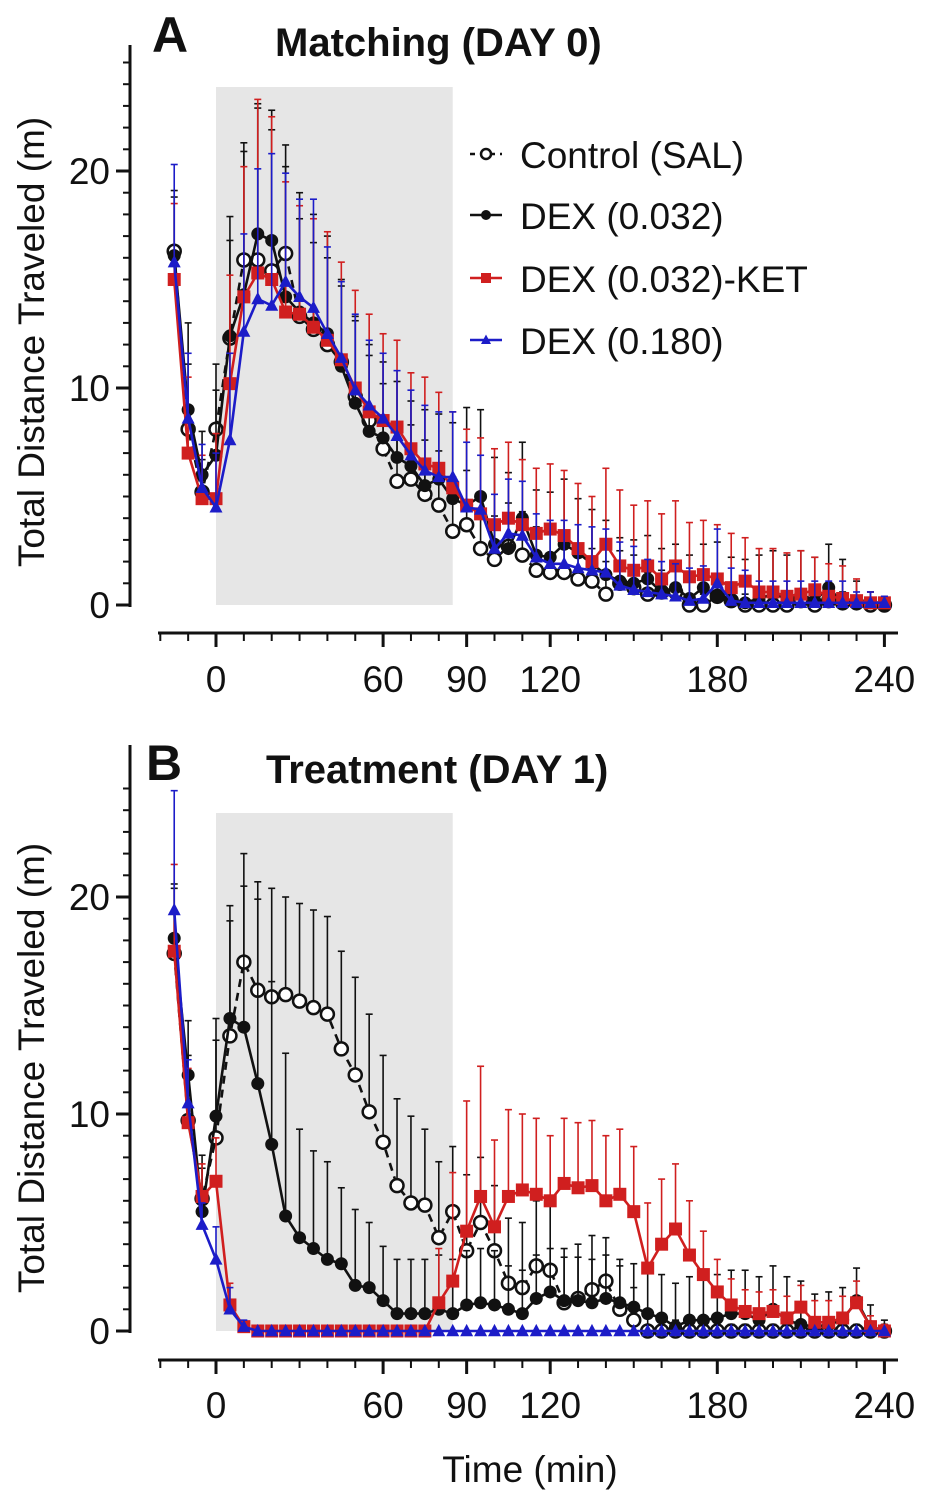 The height and width of the screenshot is (1502, 927). Describe the element at coordinates (466, 679) in the screenshot. I see `panel-a-x-tick-label: 90` at that location.